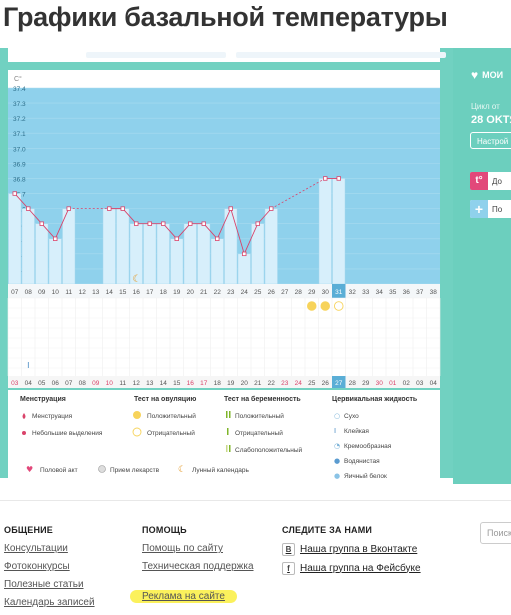  Describe the element at coordinates (96, 292) in the screenshot. I see `day-label: 13` at that location.